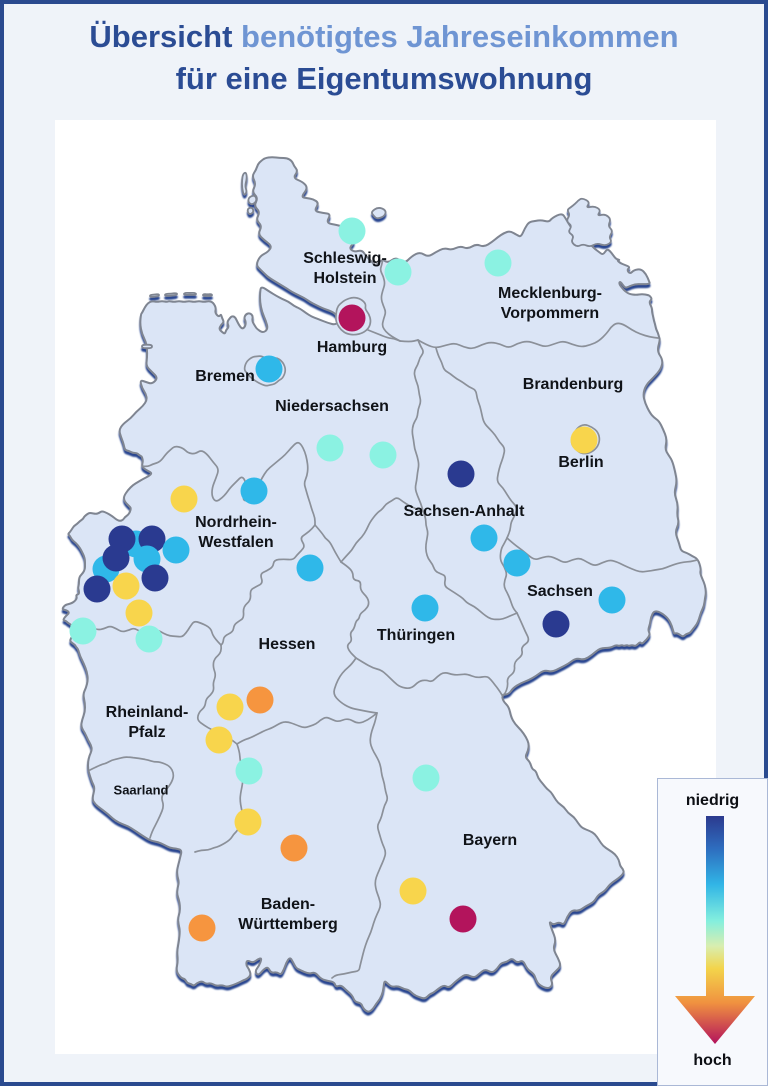 This screenshot has height=1086, width=768. Describe the element at coordinates (288, 904) in the screenshot. I see `state-label-baden-wuerttemberg: Baden-` at that location.